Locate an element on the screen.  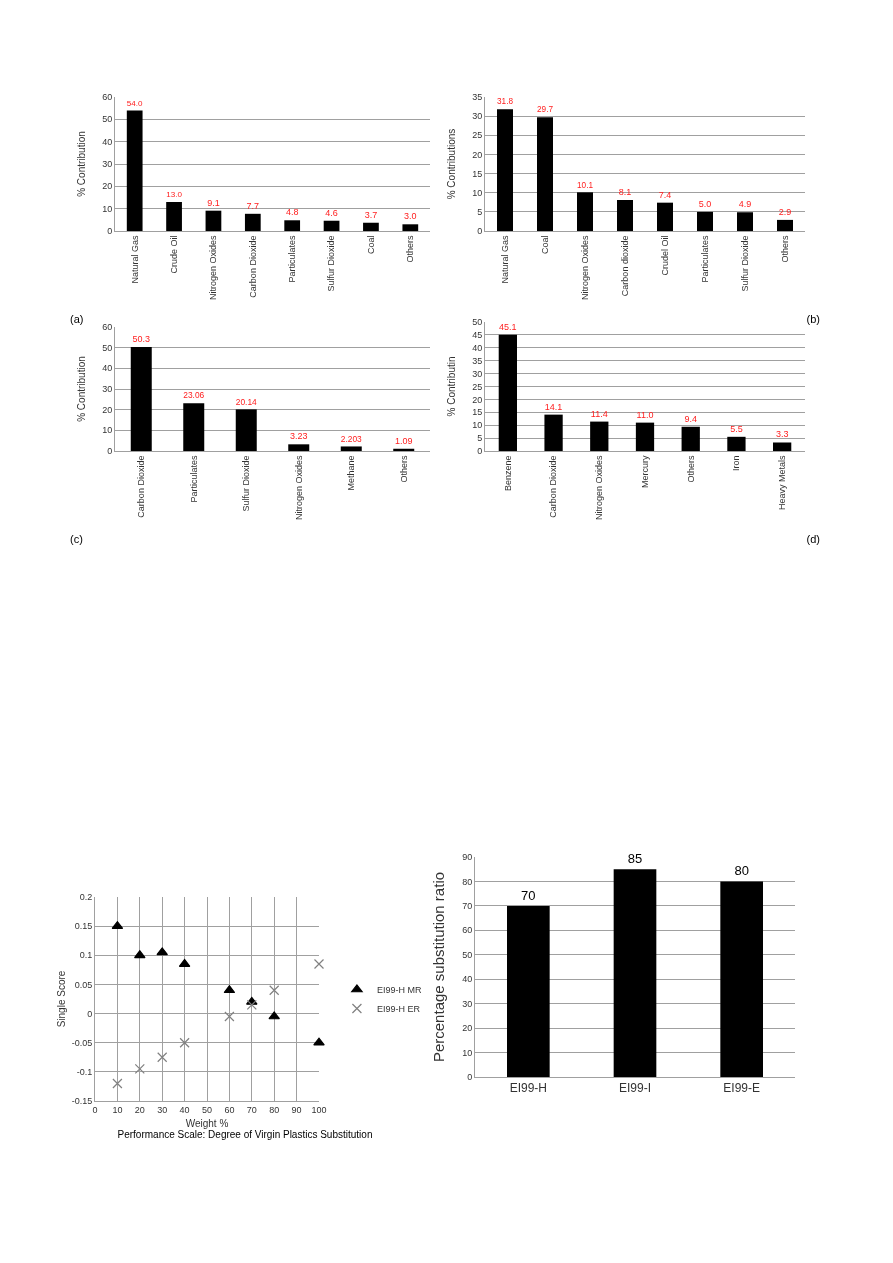
data-label: 85 is located at coordinates (635, 859).